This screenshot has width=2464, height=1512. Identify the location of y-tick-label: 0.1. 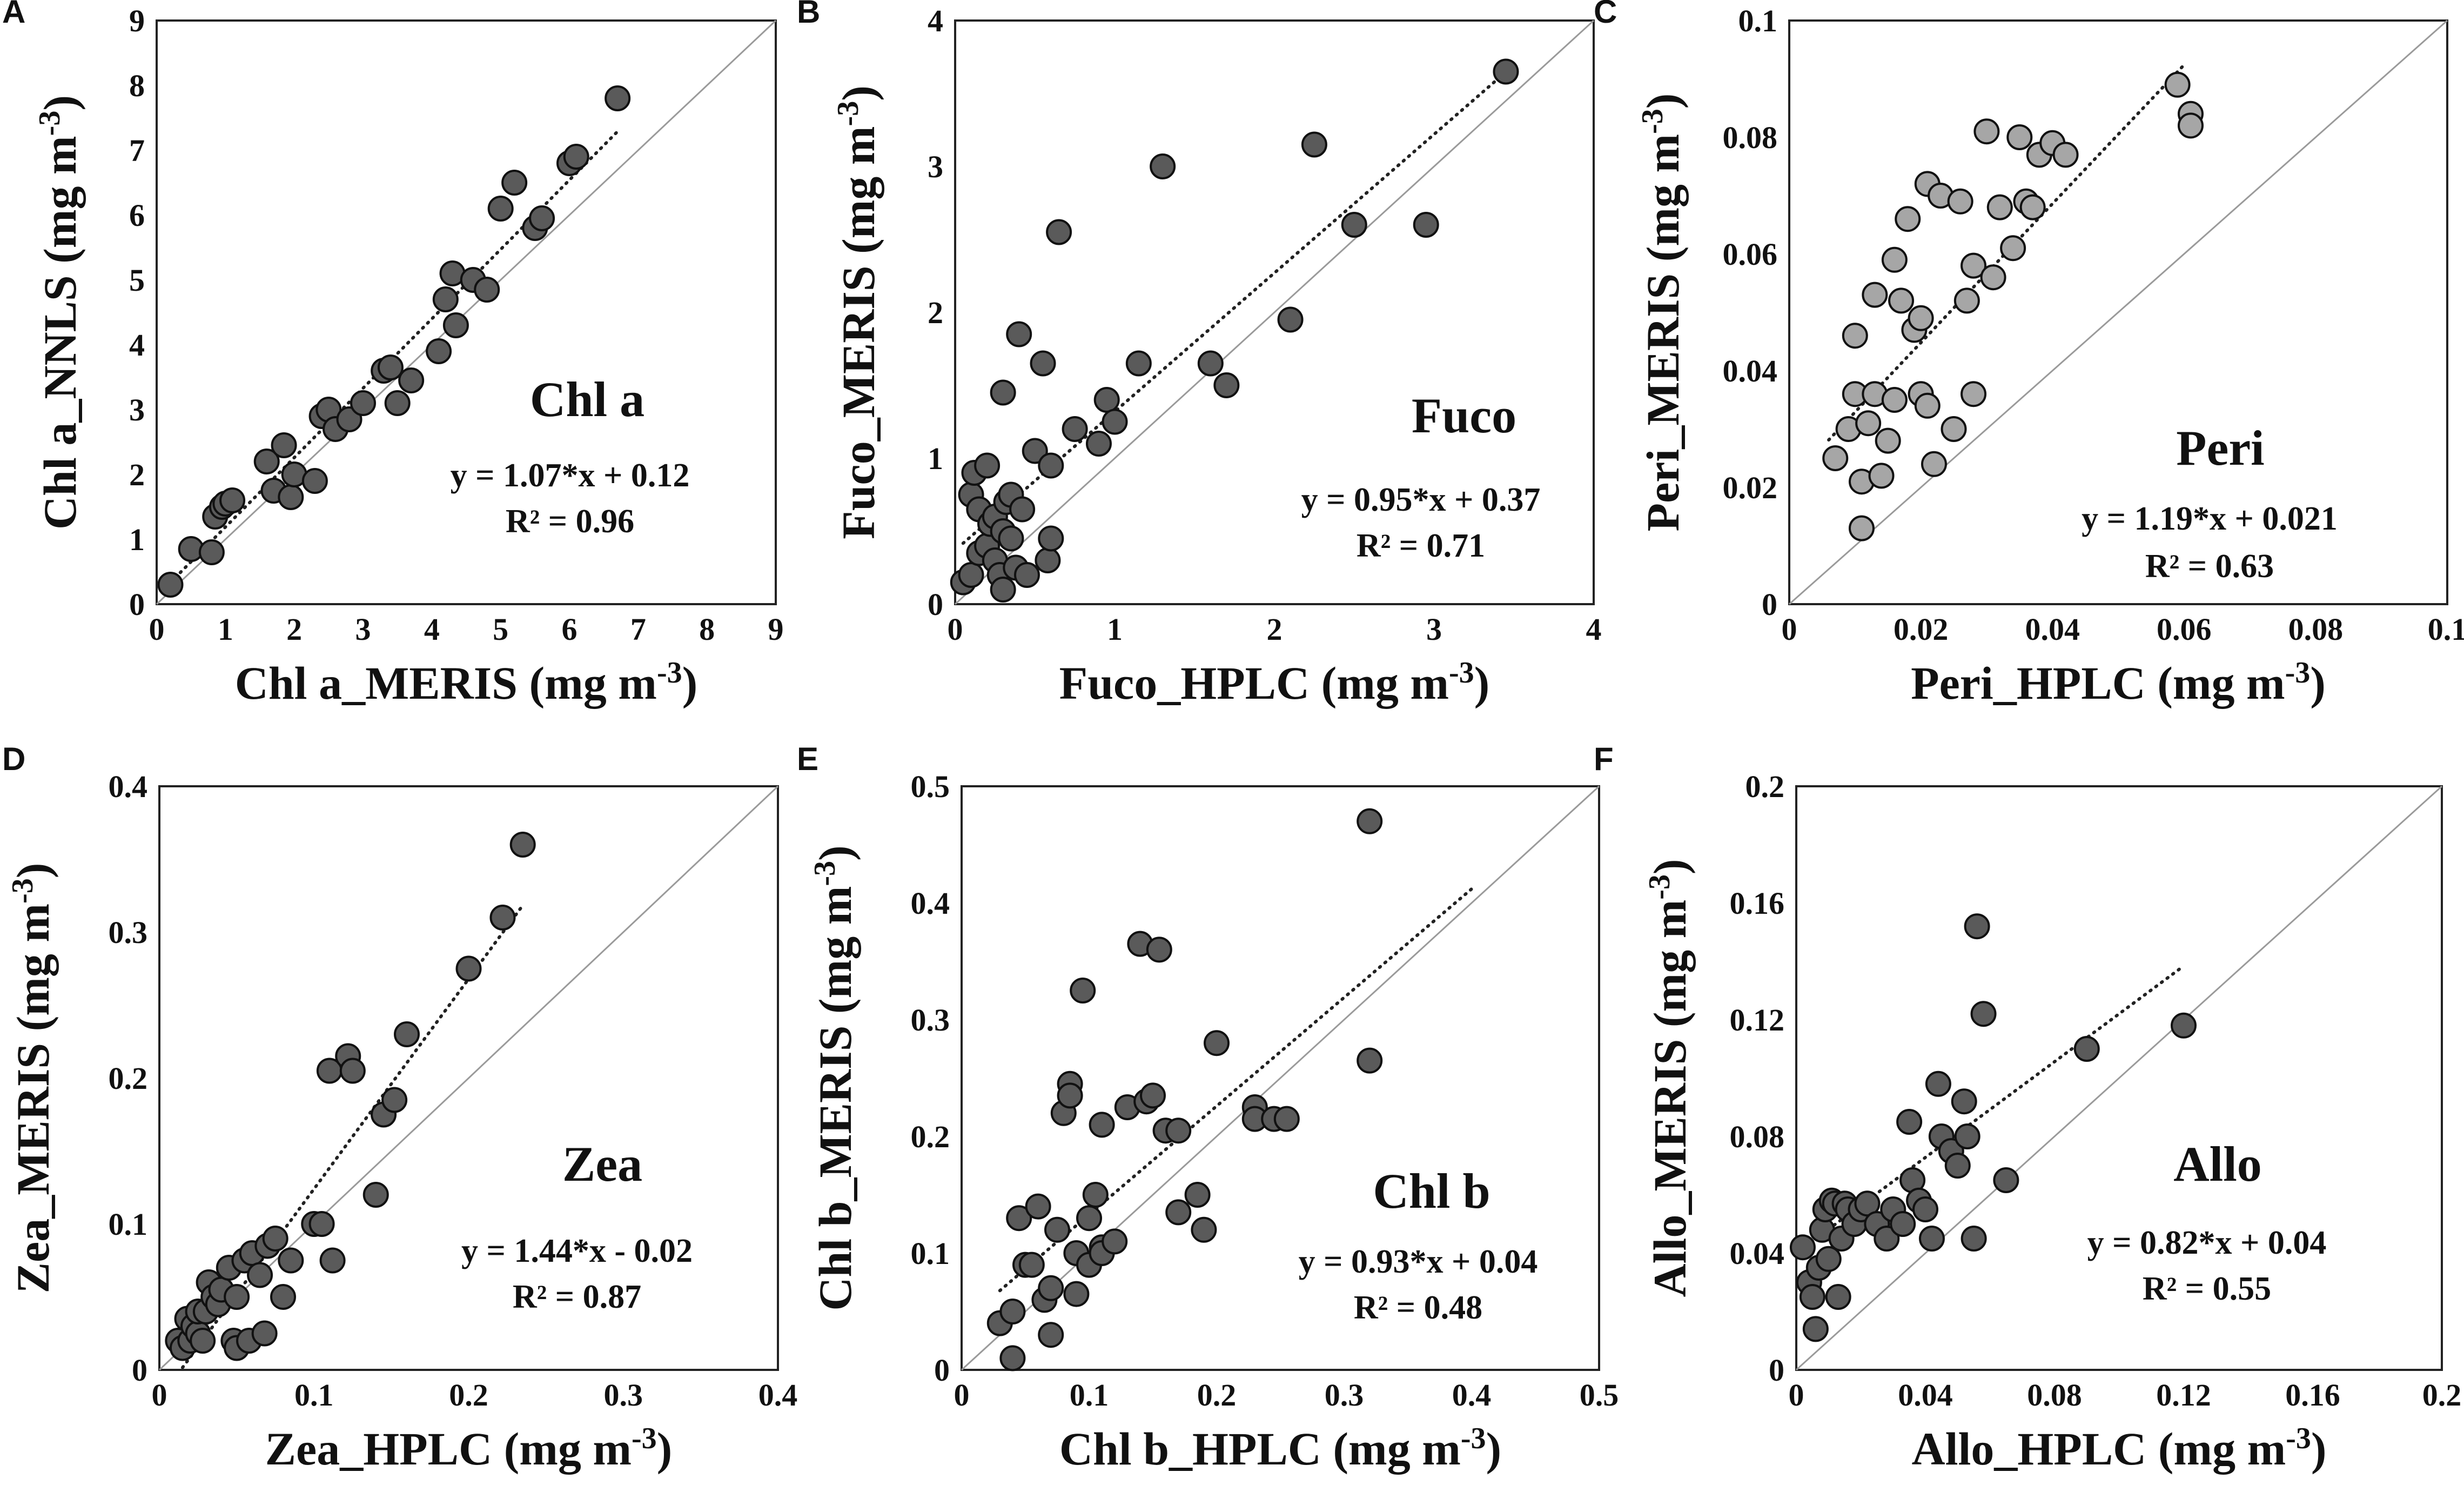
(128, 1224).